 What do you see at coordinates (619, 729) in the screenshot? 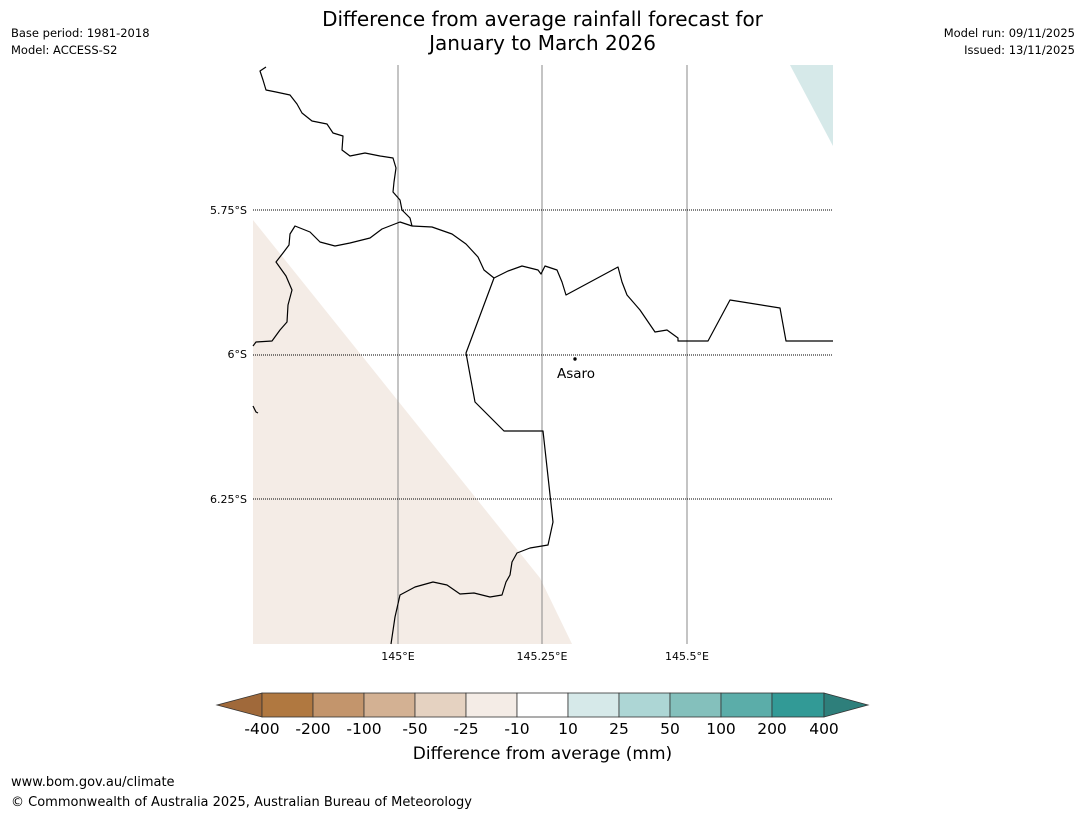
I see `colorbar-tick: 25` at bounding box center [619, 729].